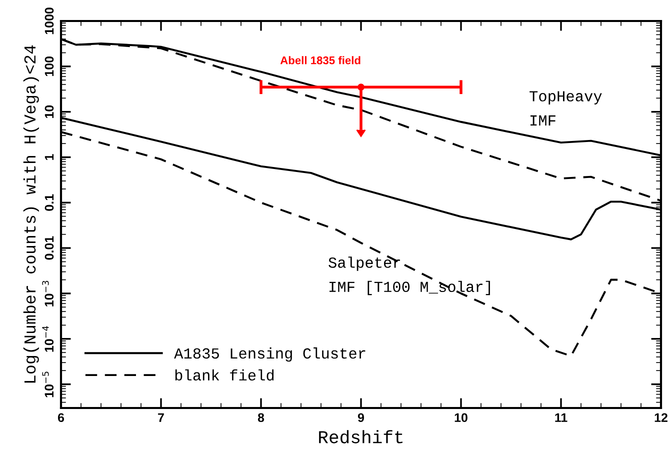  I want to click on y-tick-label: 1000, so click(49, 21).